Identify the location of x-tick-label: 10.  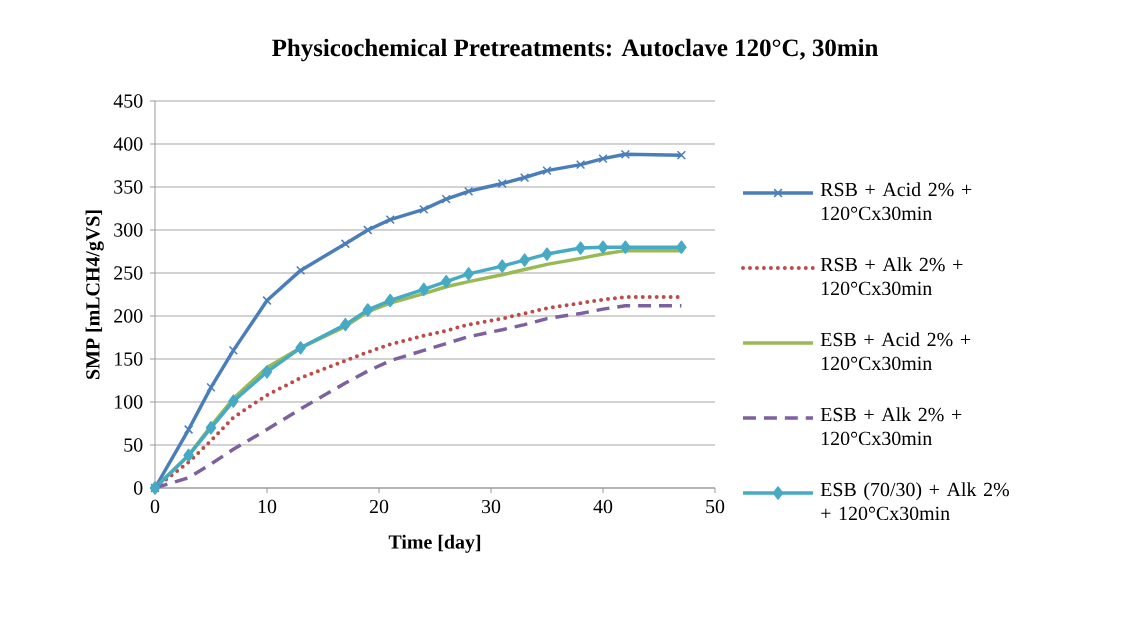
(267, 506).